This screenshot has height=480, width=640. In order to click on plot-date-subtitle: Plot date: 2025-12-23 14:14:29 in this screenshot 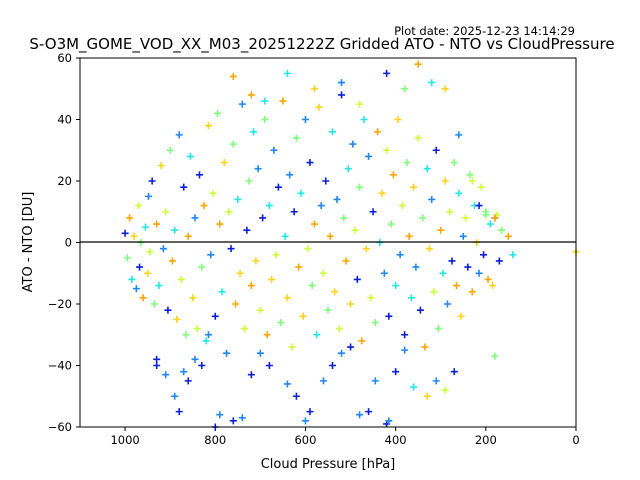, I will do `click(484, 31)`.